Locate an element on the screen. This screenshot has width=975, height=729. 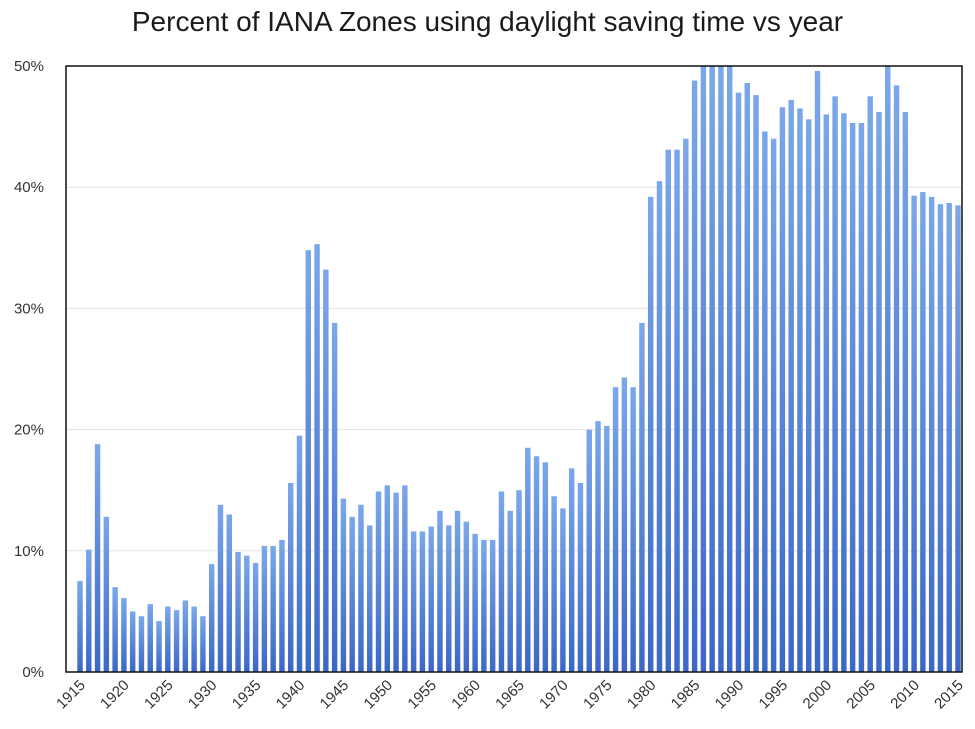
bar-1954 is located at coordinates (422, 601).